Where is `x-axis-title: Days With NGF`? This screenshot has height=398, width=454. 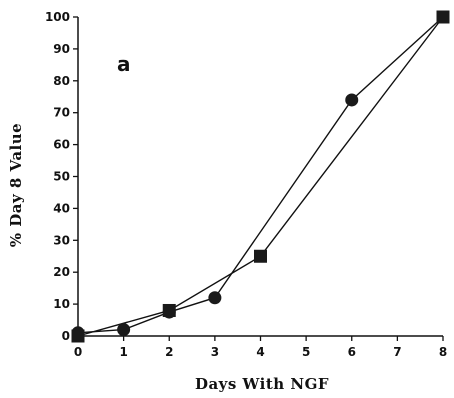 x-axis-title: Days With NGF is located at coordinates (262, 384).